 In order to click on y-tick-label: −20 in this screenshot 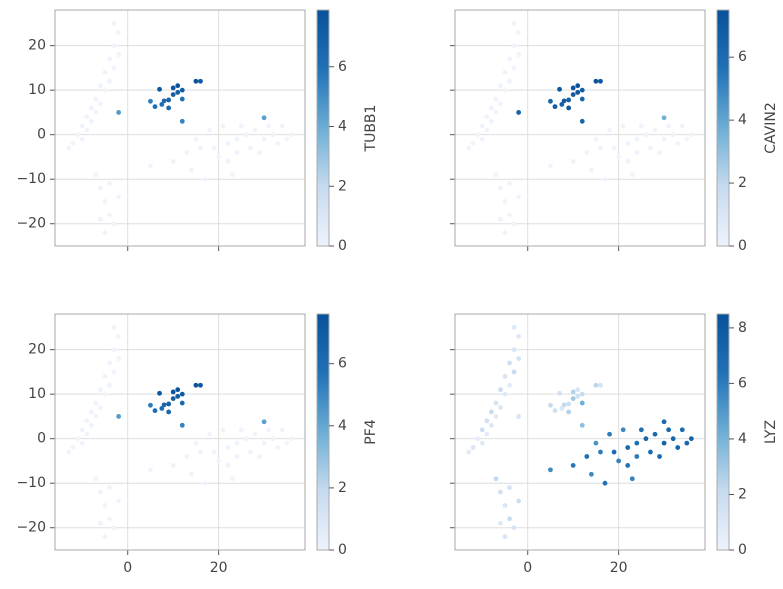, I will do `click(31, 528)`.